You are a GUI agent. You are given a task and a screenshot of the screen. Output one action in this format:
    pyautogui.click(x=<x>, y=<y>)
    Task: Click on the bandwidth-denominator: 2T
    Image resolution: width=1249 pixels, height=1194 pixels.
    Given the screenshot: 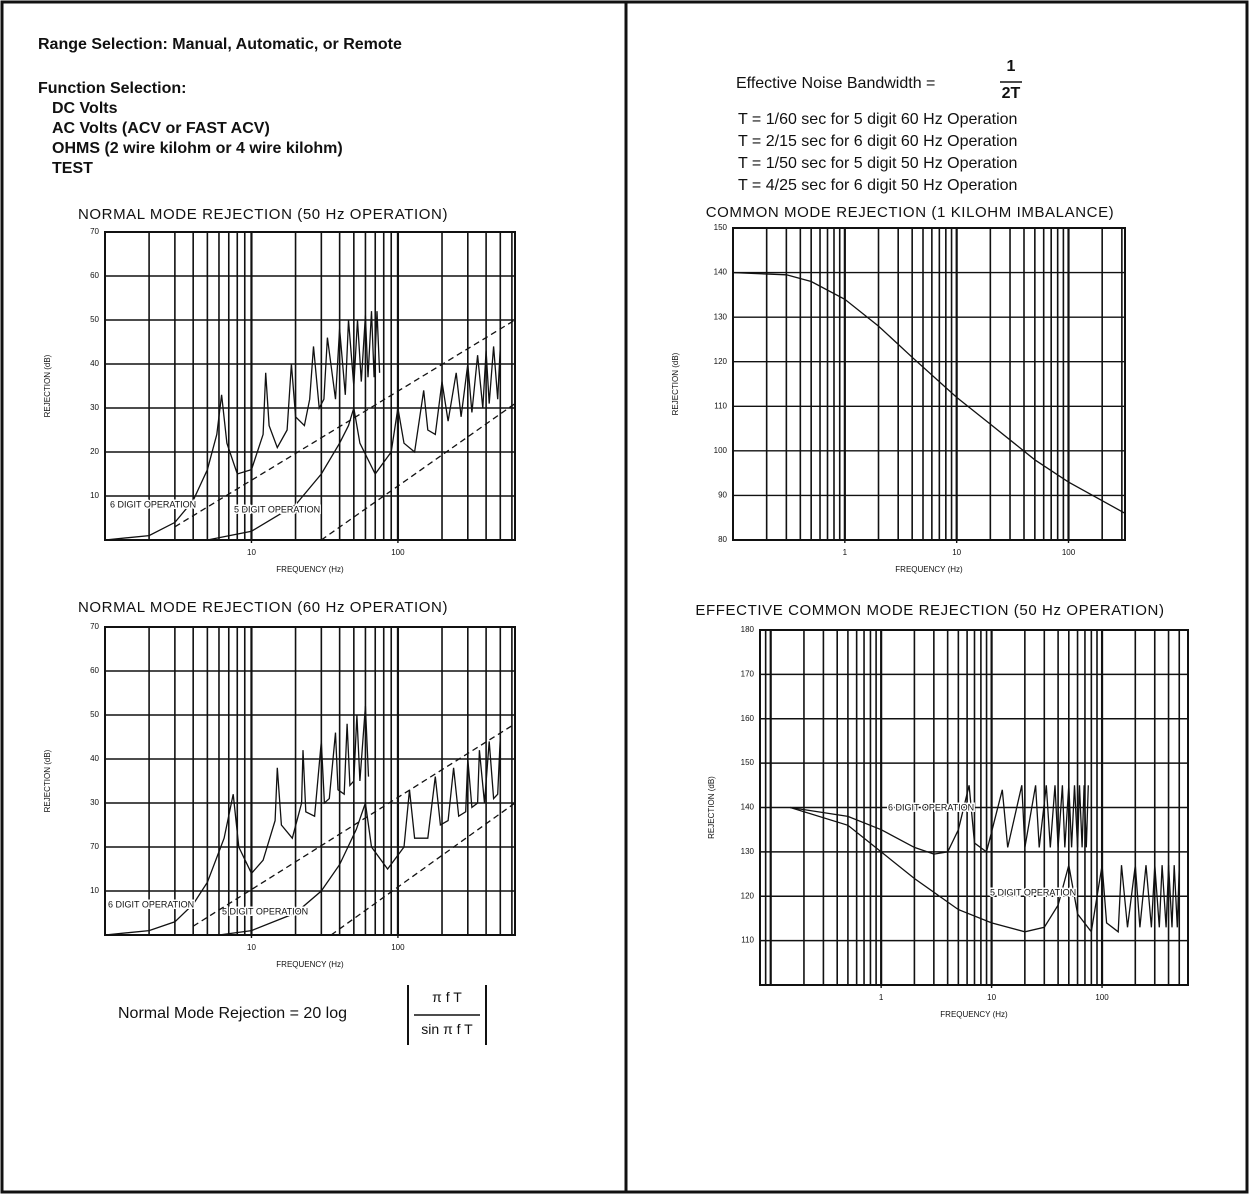 What is the action you would take?
    pyautogui.click(x=1011, y=93)
    